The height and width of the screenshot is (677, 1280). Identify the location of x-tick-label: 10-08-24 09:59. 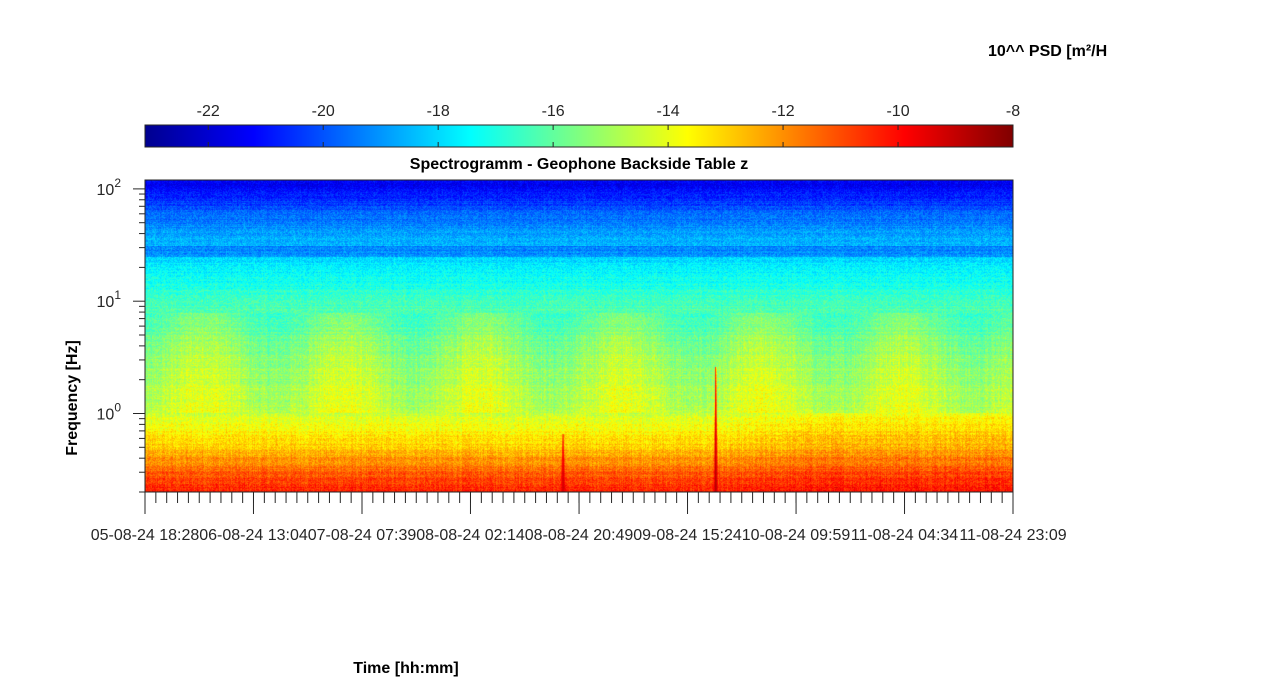
(796, 535).